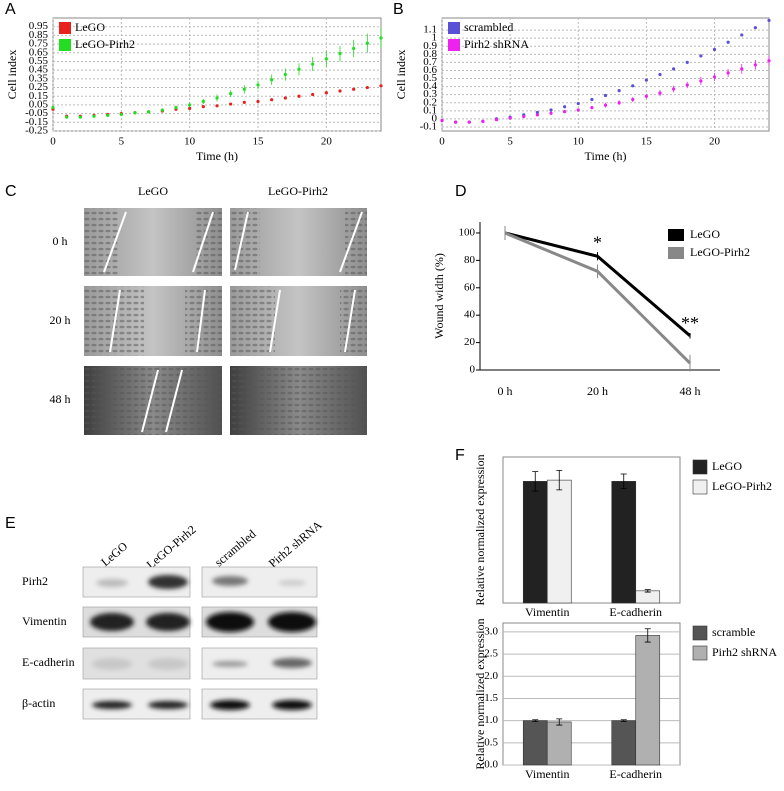  What do you see at coordinates (401, 75) in the screenshot?
I see `y-axis-label: Cell index` at bounding box center [401, 75].